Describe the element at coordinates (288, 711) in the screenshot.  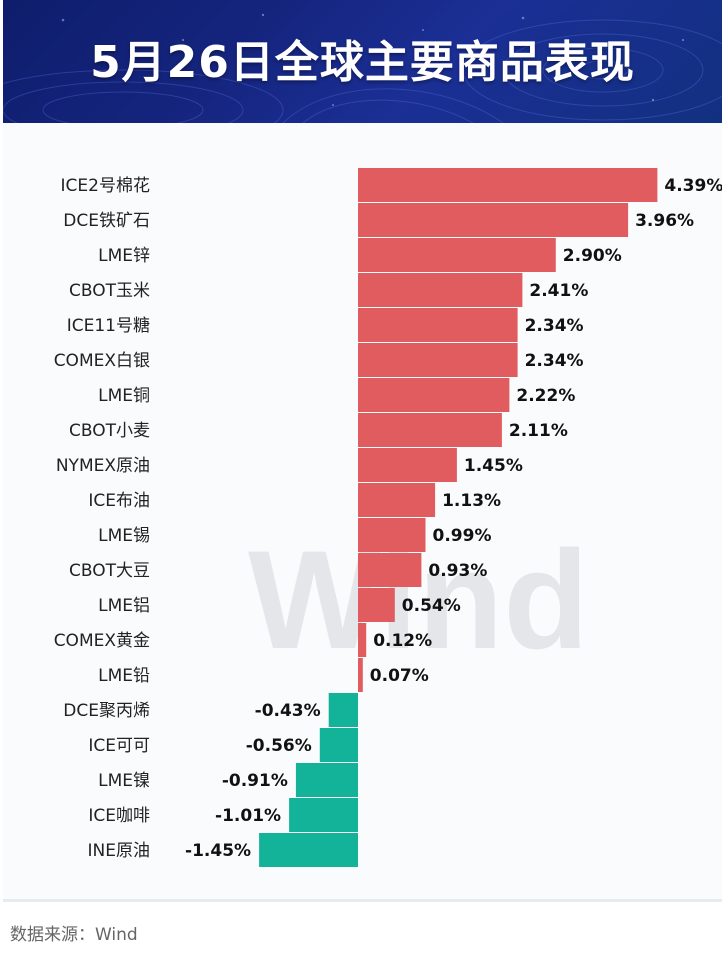
I see `value-label: -0.43%` at that location.